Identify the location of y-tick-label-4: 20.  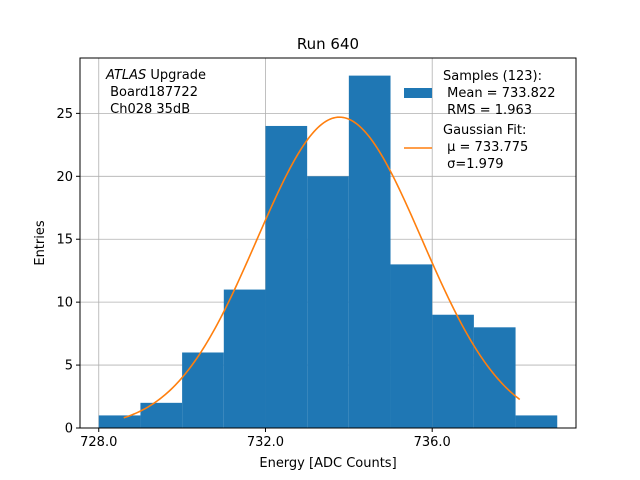
(64, 177).